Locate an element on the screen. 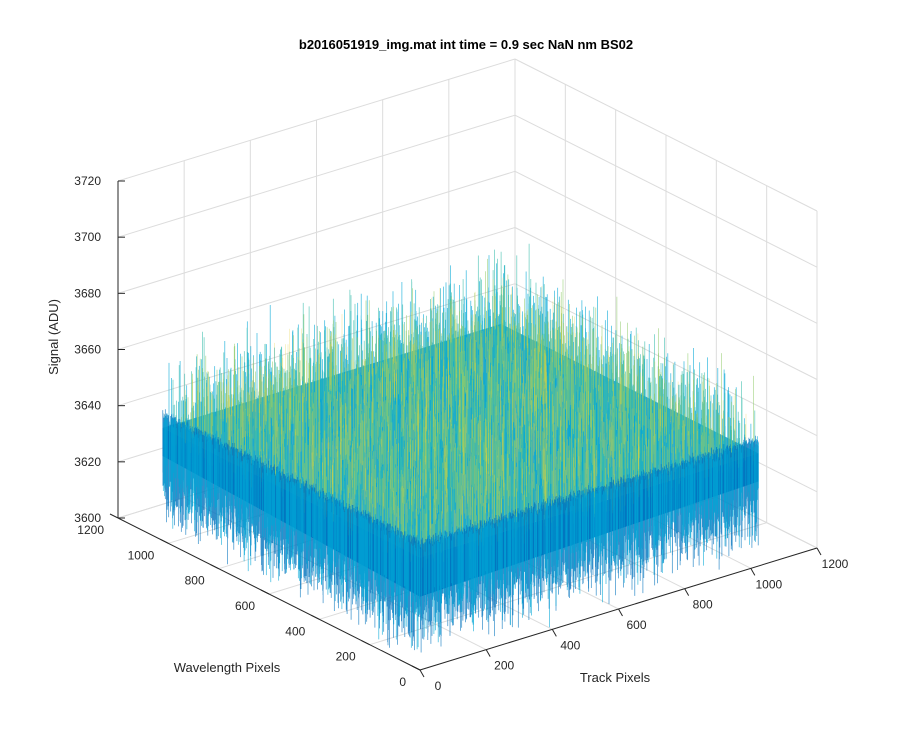 The image size is (900, 750). y-tick-label: 1200 is located at coordinates (90, 530).